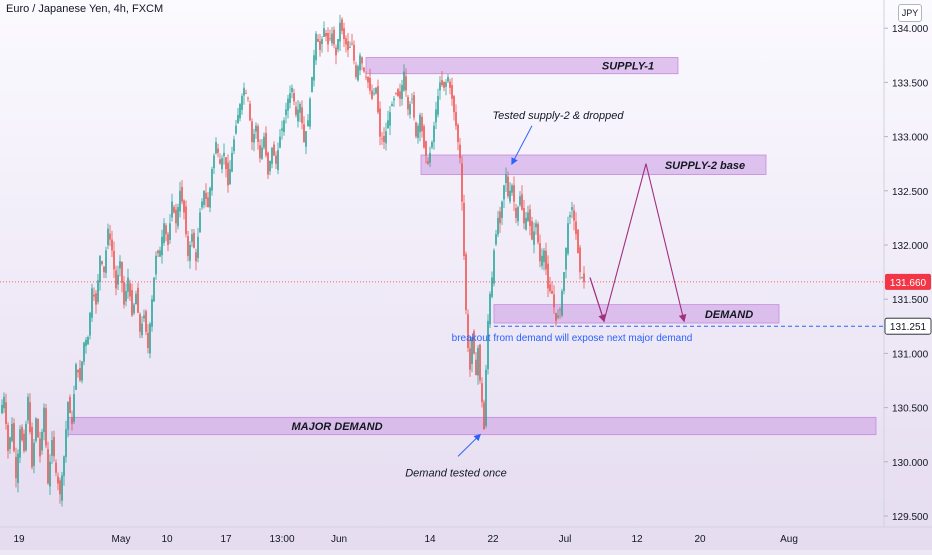  Describe the element at coordinates (910, 192) in the screenshot. I see `y-tick-label: 132.500` at that location.